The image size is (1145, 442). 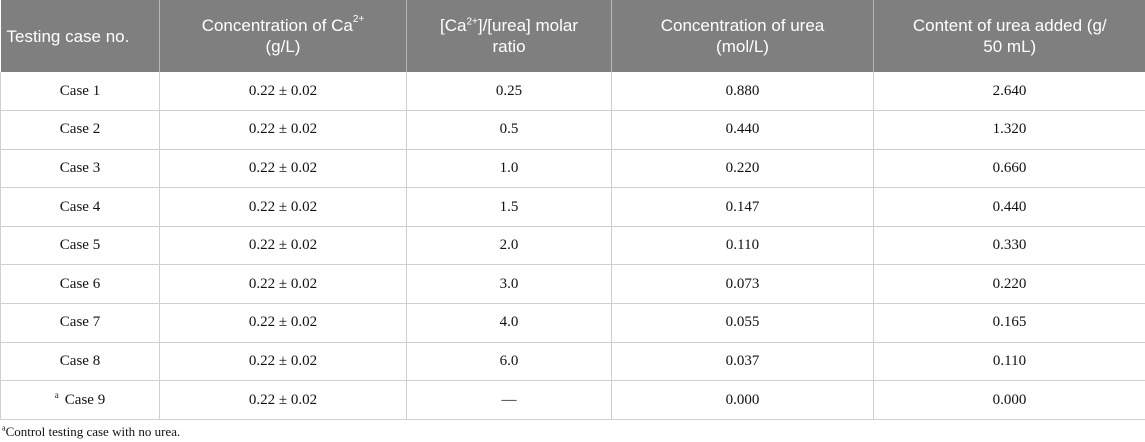 I want to click on cell-urea-concentration: 0.000, so click(x=742, y=400).